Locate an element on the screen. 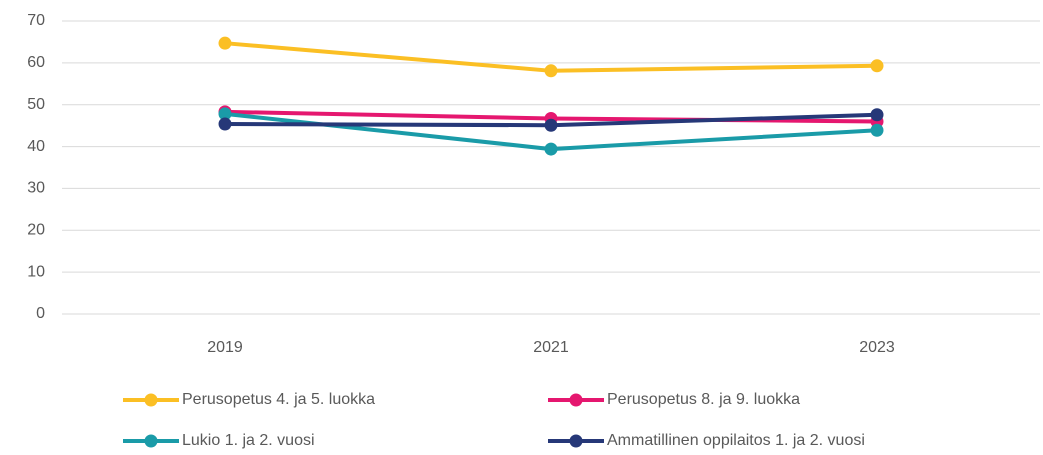  y-tick-label: 60 is located at coordinates (36, 62).